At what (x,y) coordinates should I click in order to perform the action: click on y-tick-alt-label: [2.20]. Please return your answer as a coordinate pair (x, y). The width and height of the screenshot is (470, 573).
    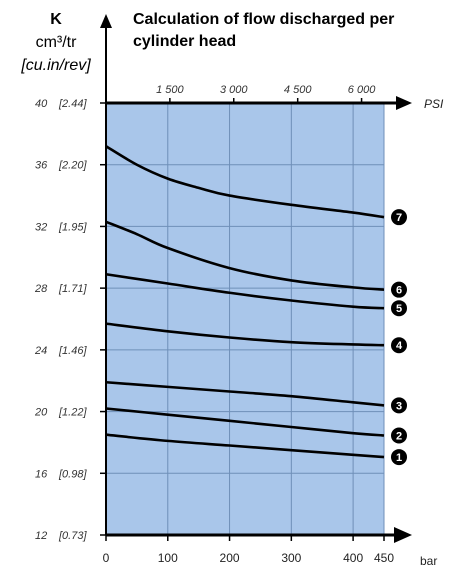
    Looking at the image, I should click on (72, 166).